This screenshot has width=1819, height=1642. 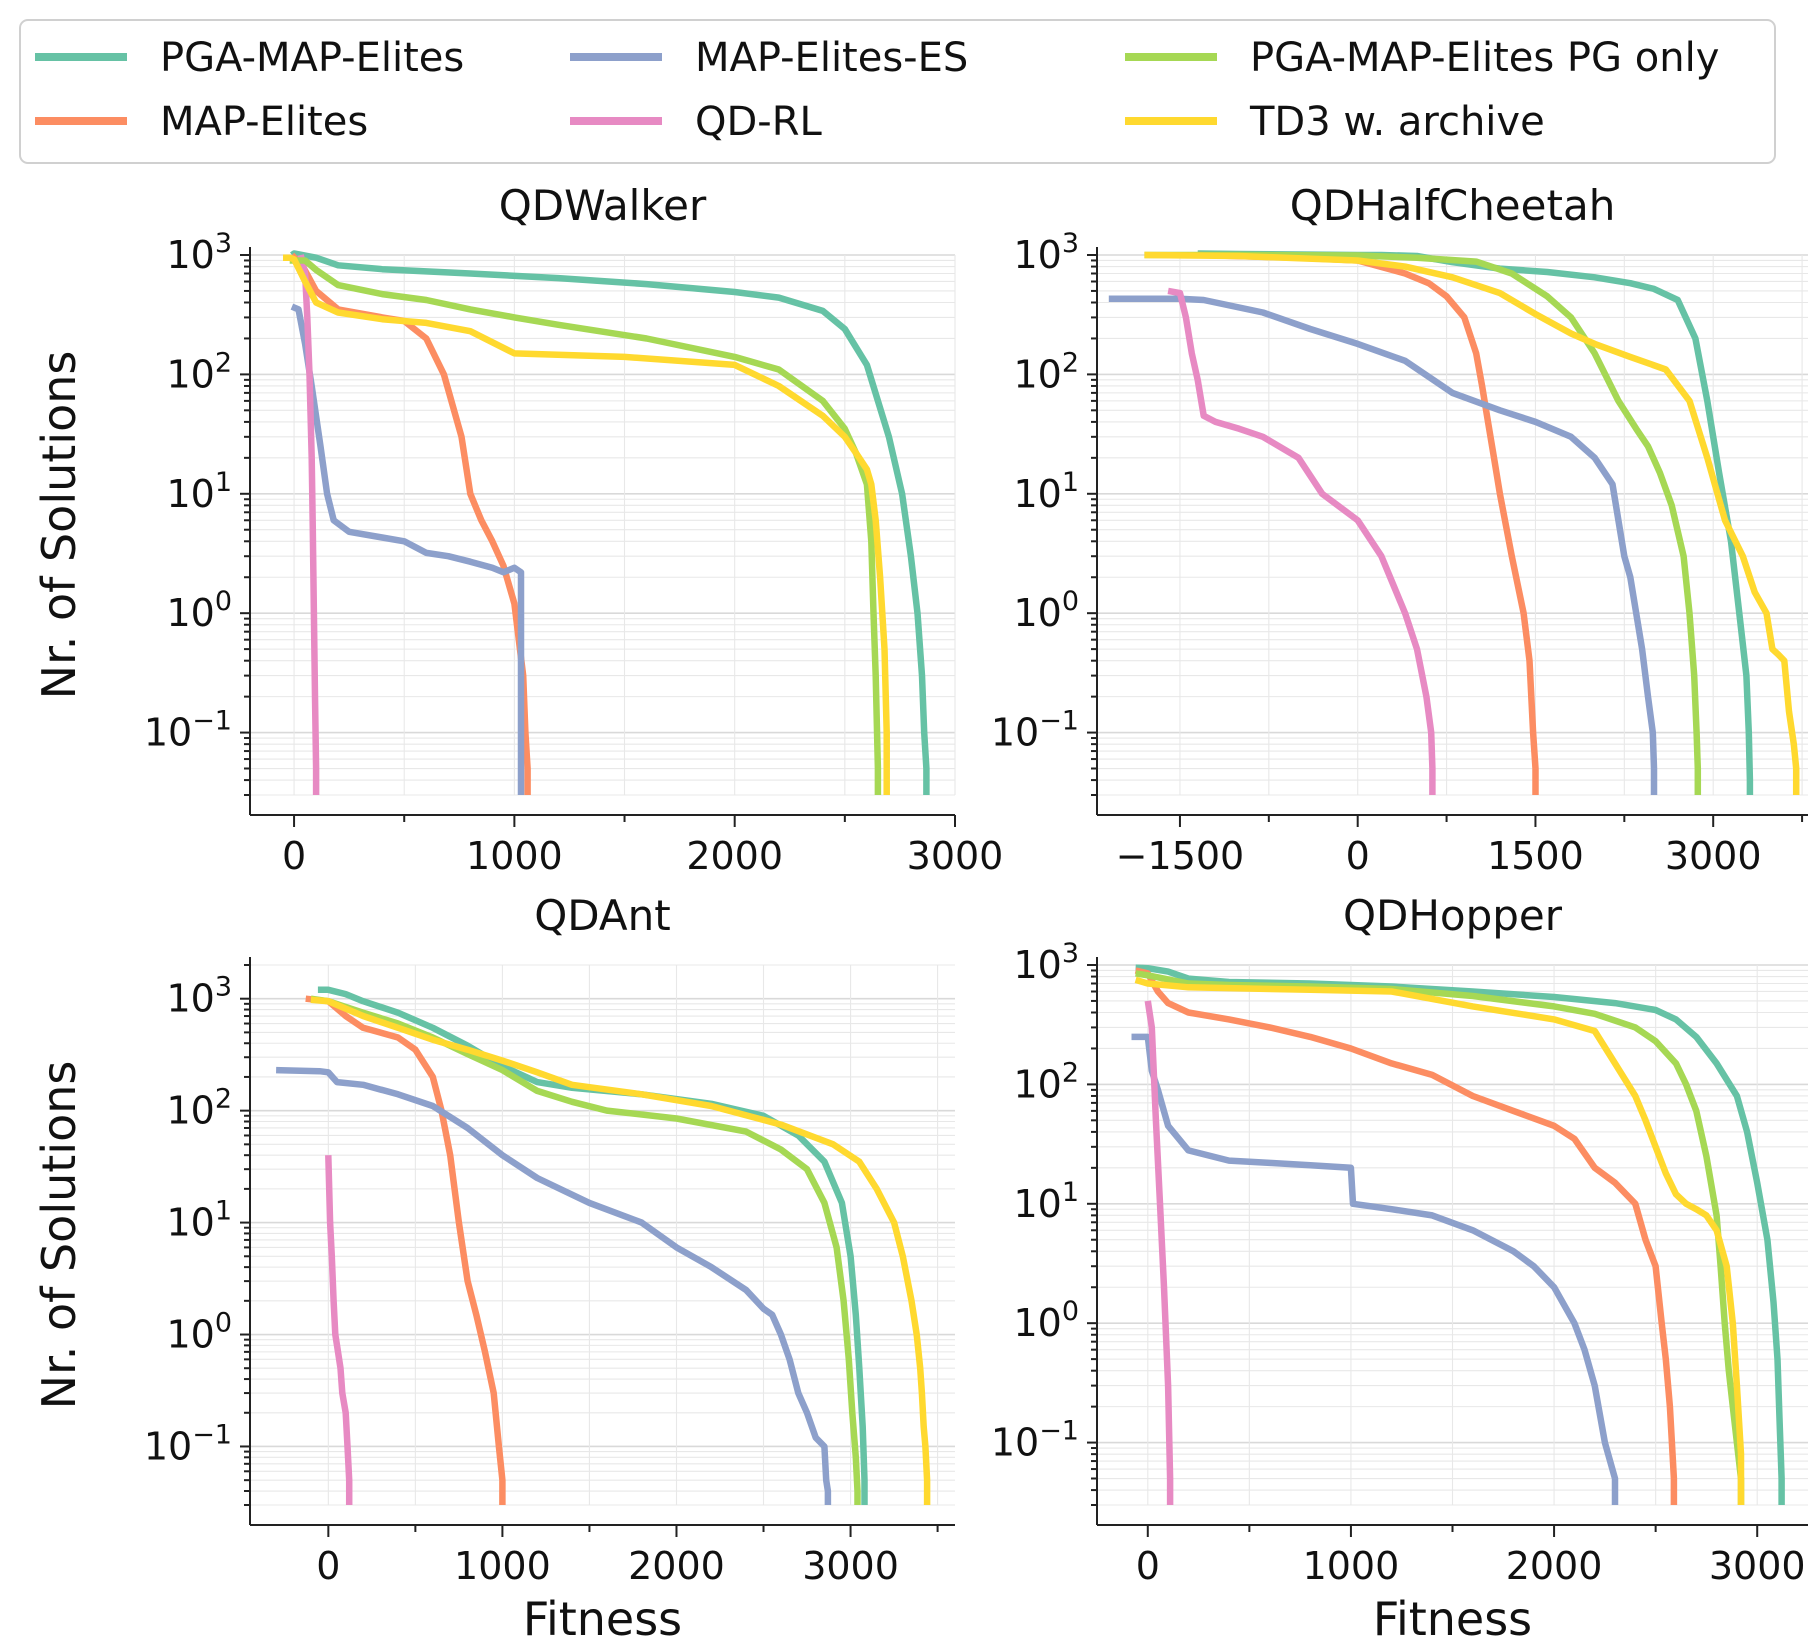 What do you see at coordinates (602, 915) in the screenshot?
I see `panel-title: QDAnt` at bounding box center [602, 915].